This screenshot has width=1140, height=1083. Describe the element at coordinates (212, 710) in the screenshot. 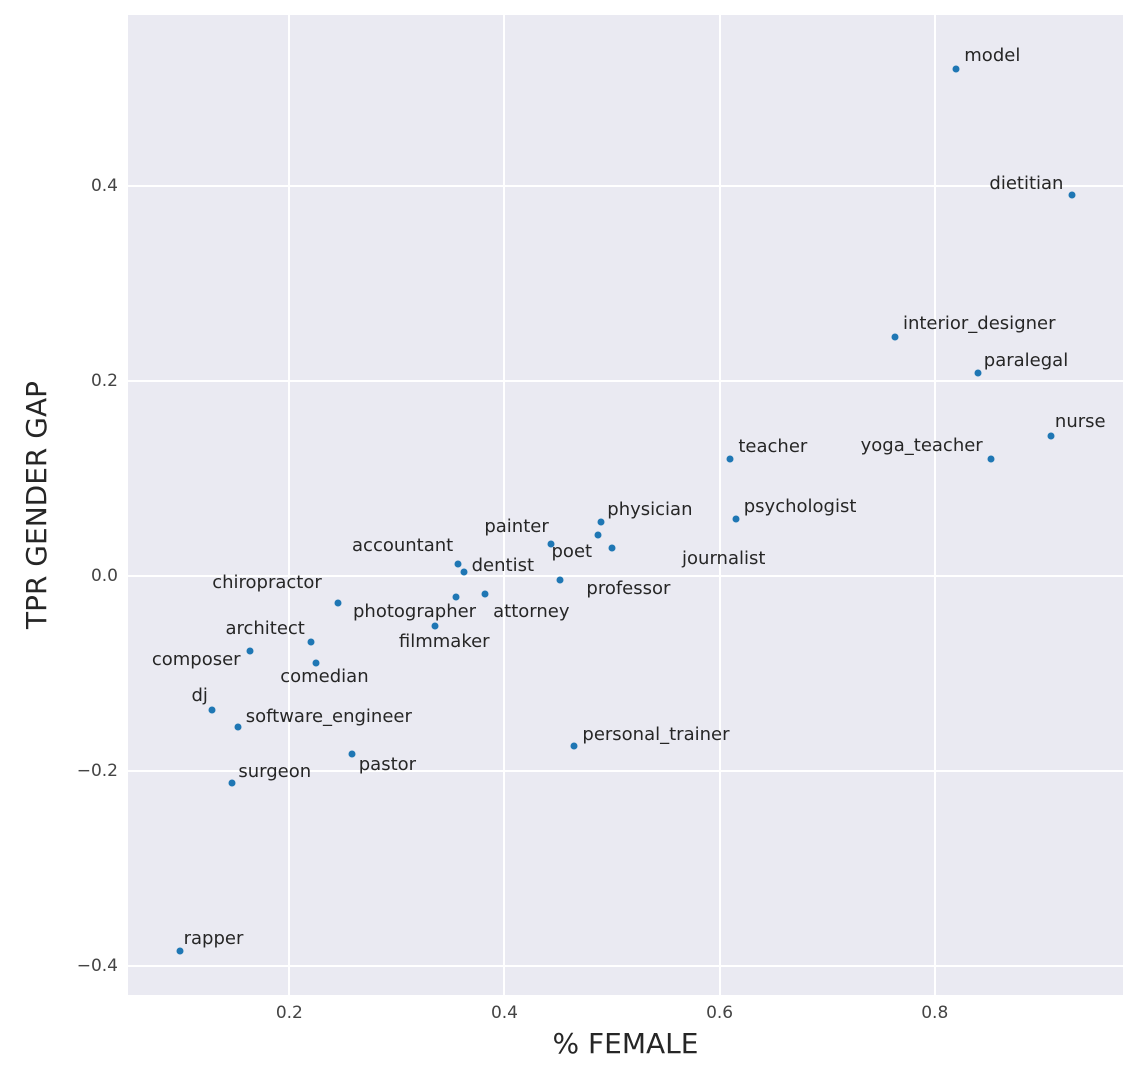

I see `scatter-point-dj` at that location.